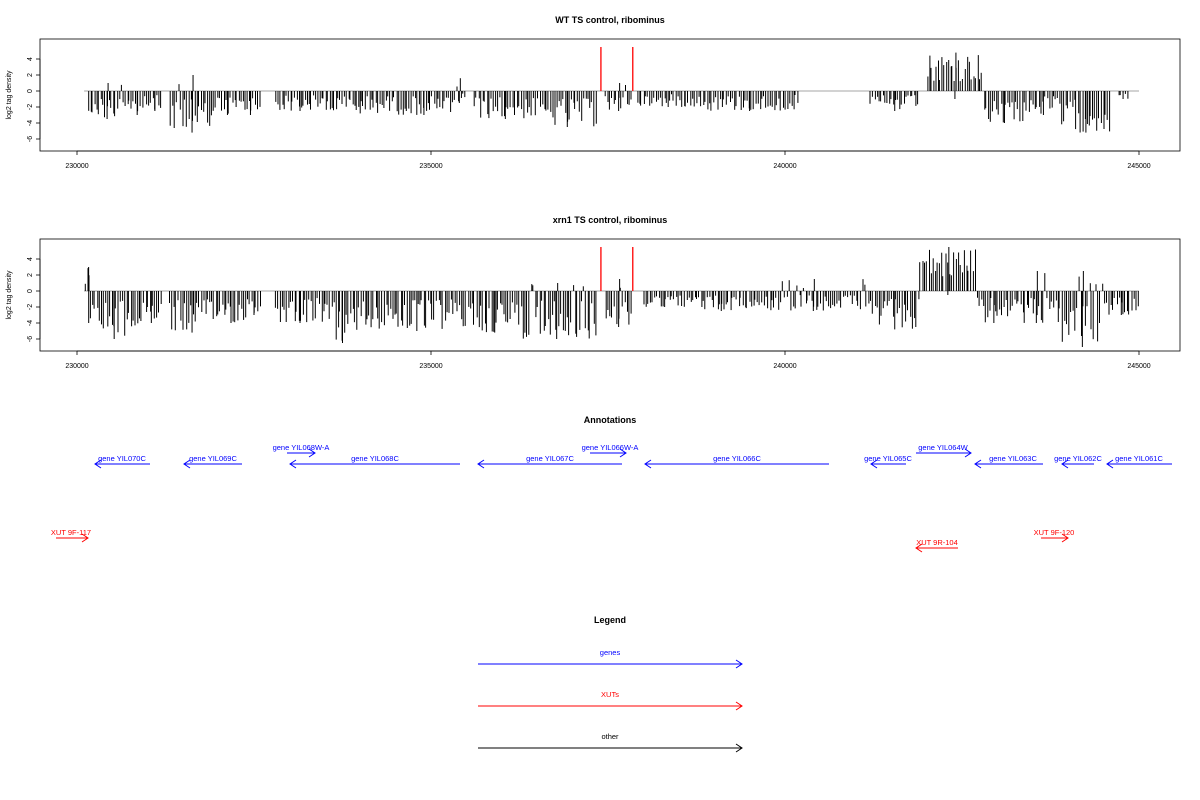 This screenshot has width=1200, height=800. Describe the element at coordinates (737, 458) in the screenshot. I see `gene-label: gene YIL066C` at that location.